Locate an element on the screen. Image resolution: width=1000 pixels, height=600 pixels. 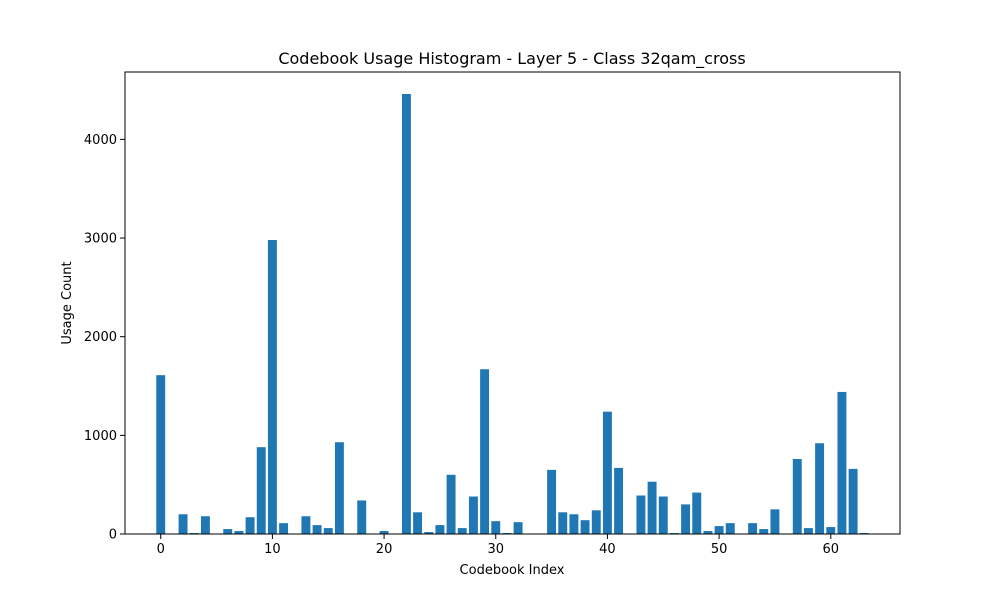
y-tick-label: 0 is located at coordinates (113, 535).